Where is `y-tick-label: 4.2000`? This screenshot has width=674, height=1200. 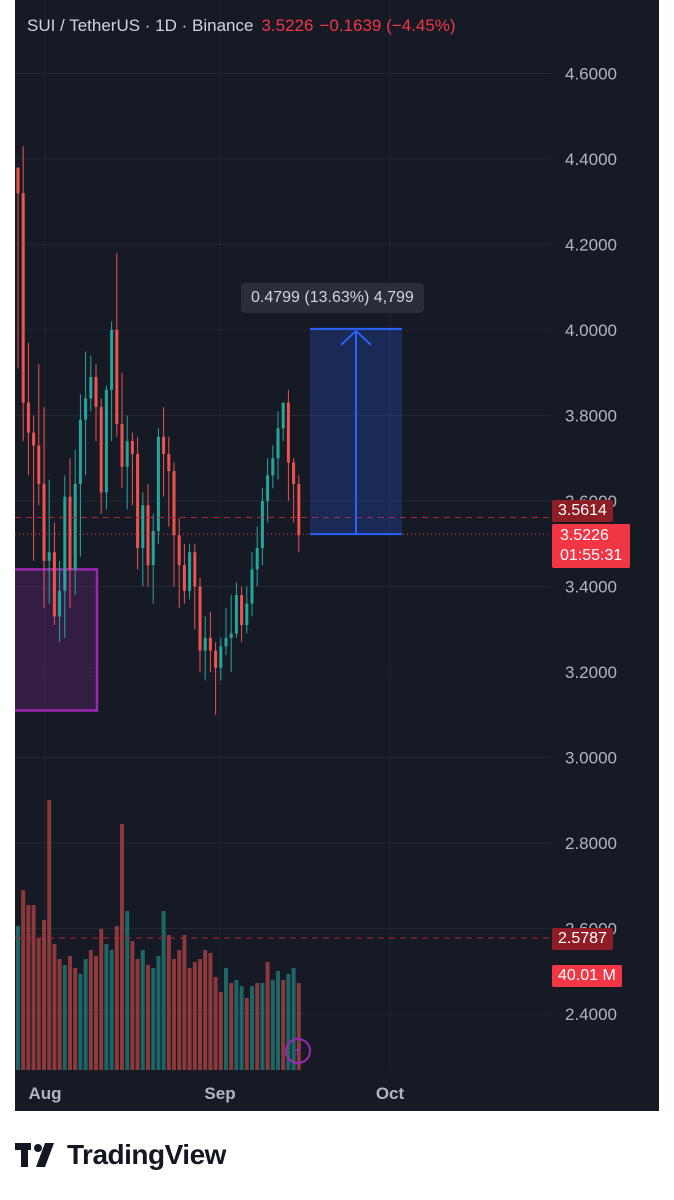 y-tick-label: 4.2000 is located at coordinates (591, 245).